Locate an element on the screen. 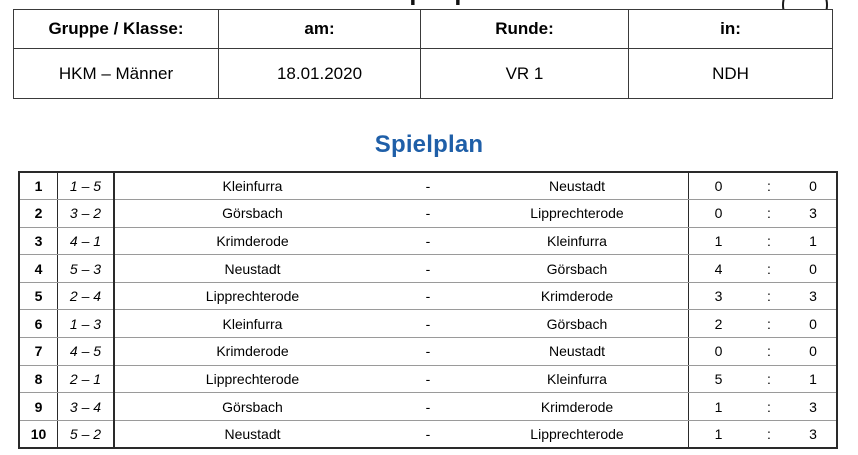 The width and height of the screenshot is (858, 455). meta-header-row: Gruppe / Klasse: am: Runde: in: is located at coordinates (423, 29).